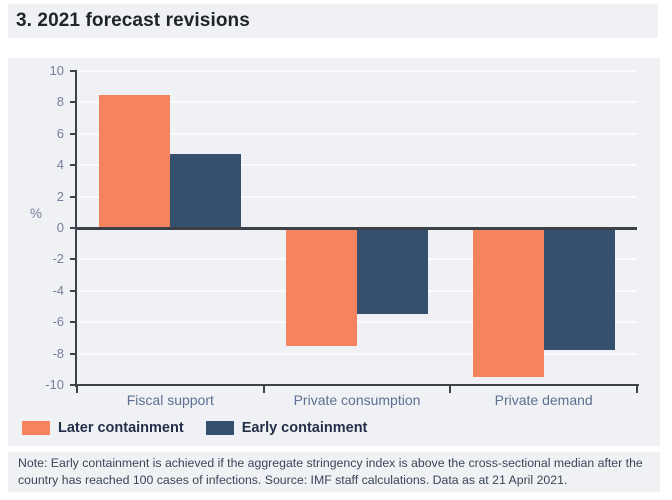  Describe the element at coordinates (73, 259) in the screenshot. I see `y-tick--2` at that location.